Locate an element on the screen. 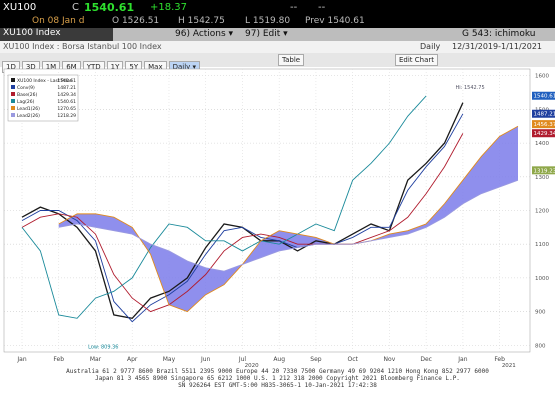 Image resolution: width=555 pixels, height=400 pixels. year-label: 2021 is located at coordinates (509, 365).